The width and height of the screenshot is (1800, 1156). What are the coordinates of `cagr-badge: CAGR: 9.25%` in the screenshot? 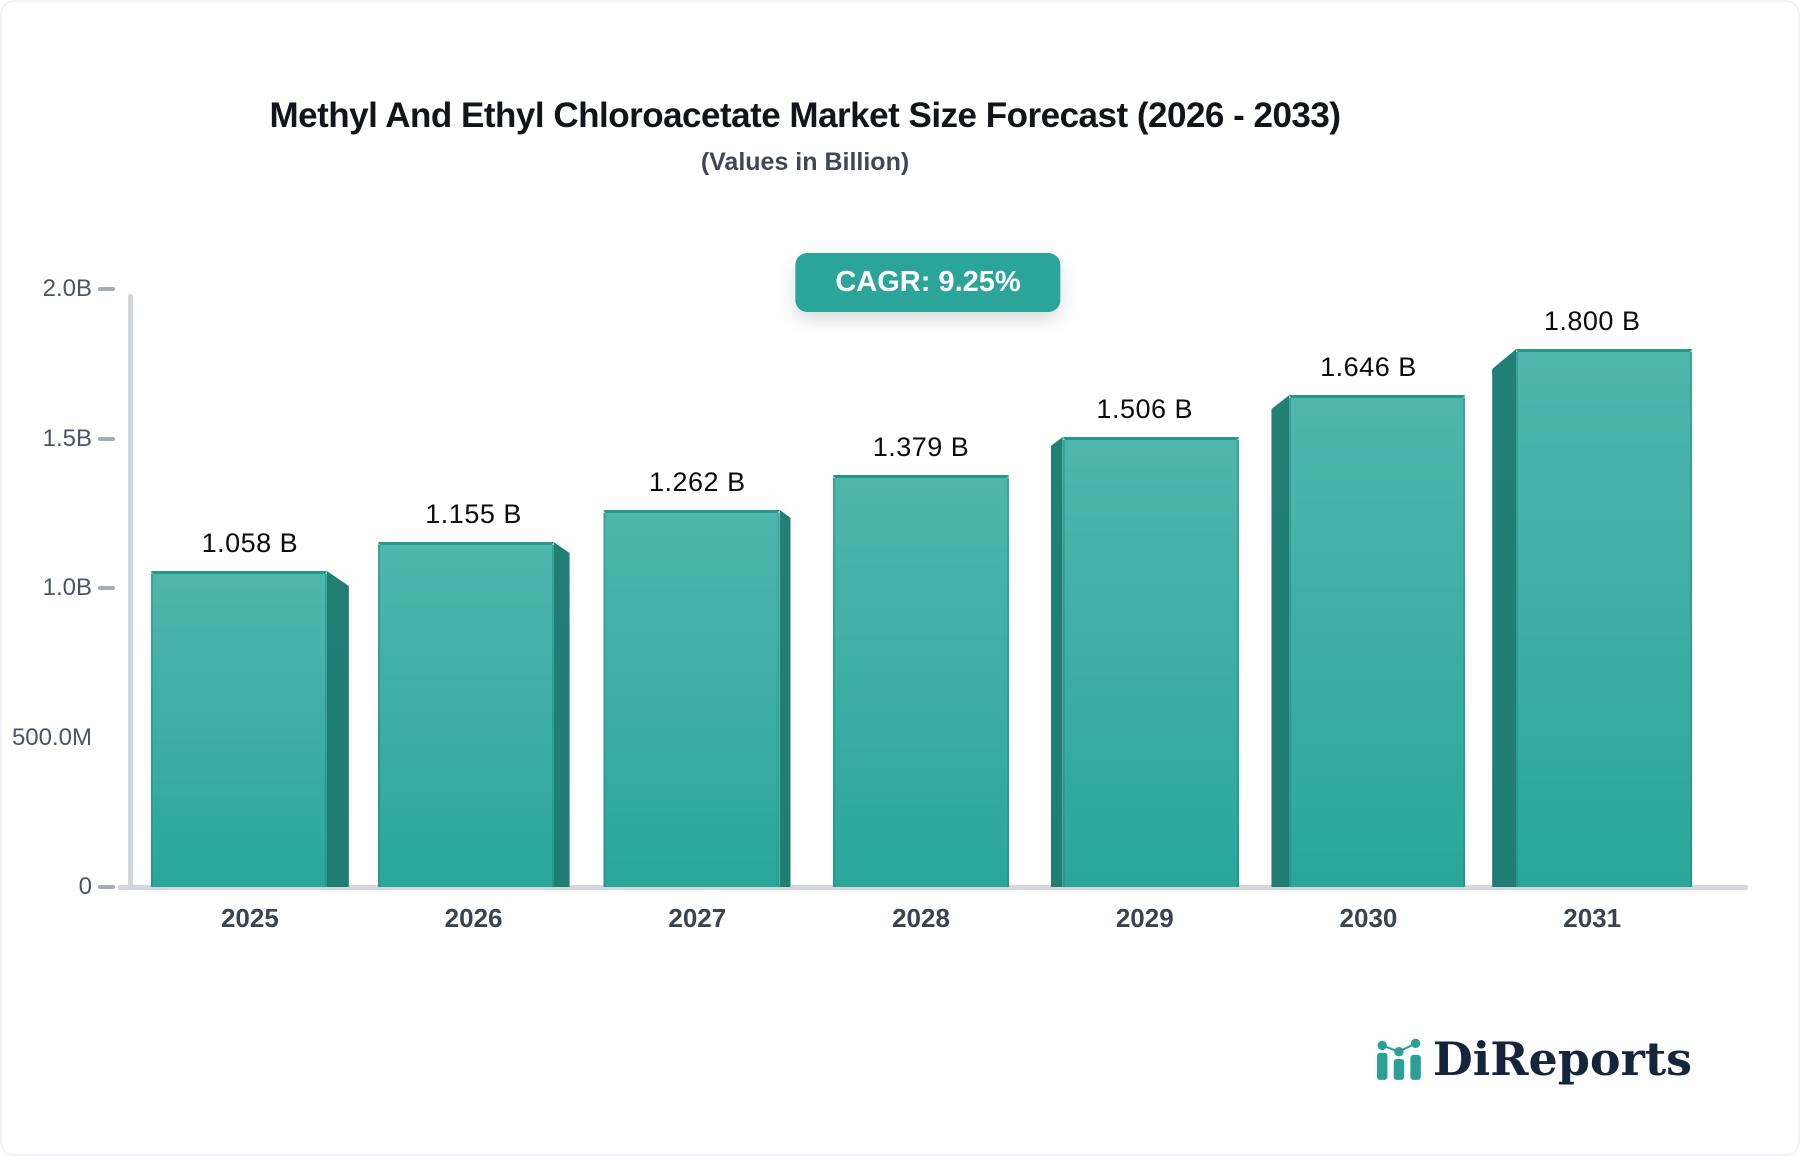 It's located at (928, 282).